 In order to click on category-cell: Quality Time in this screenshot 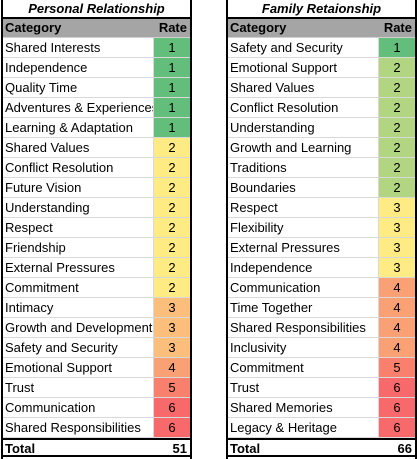, I will do `click(78, 87)`.